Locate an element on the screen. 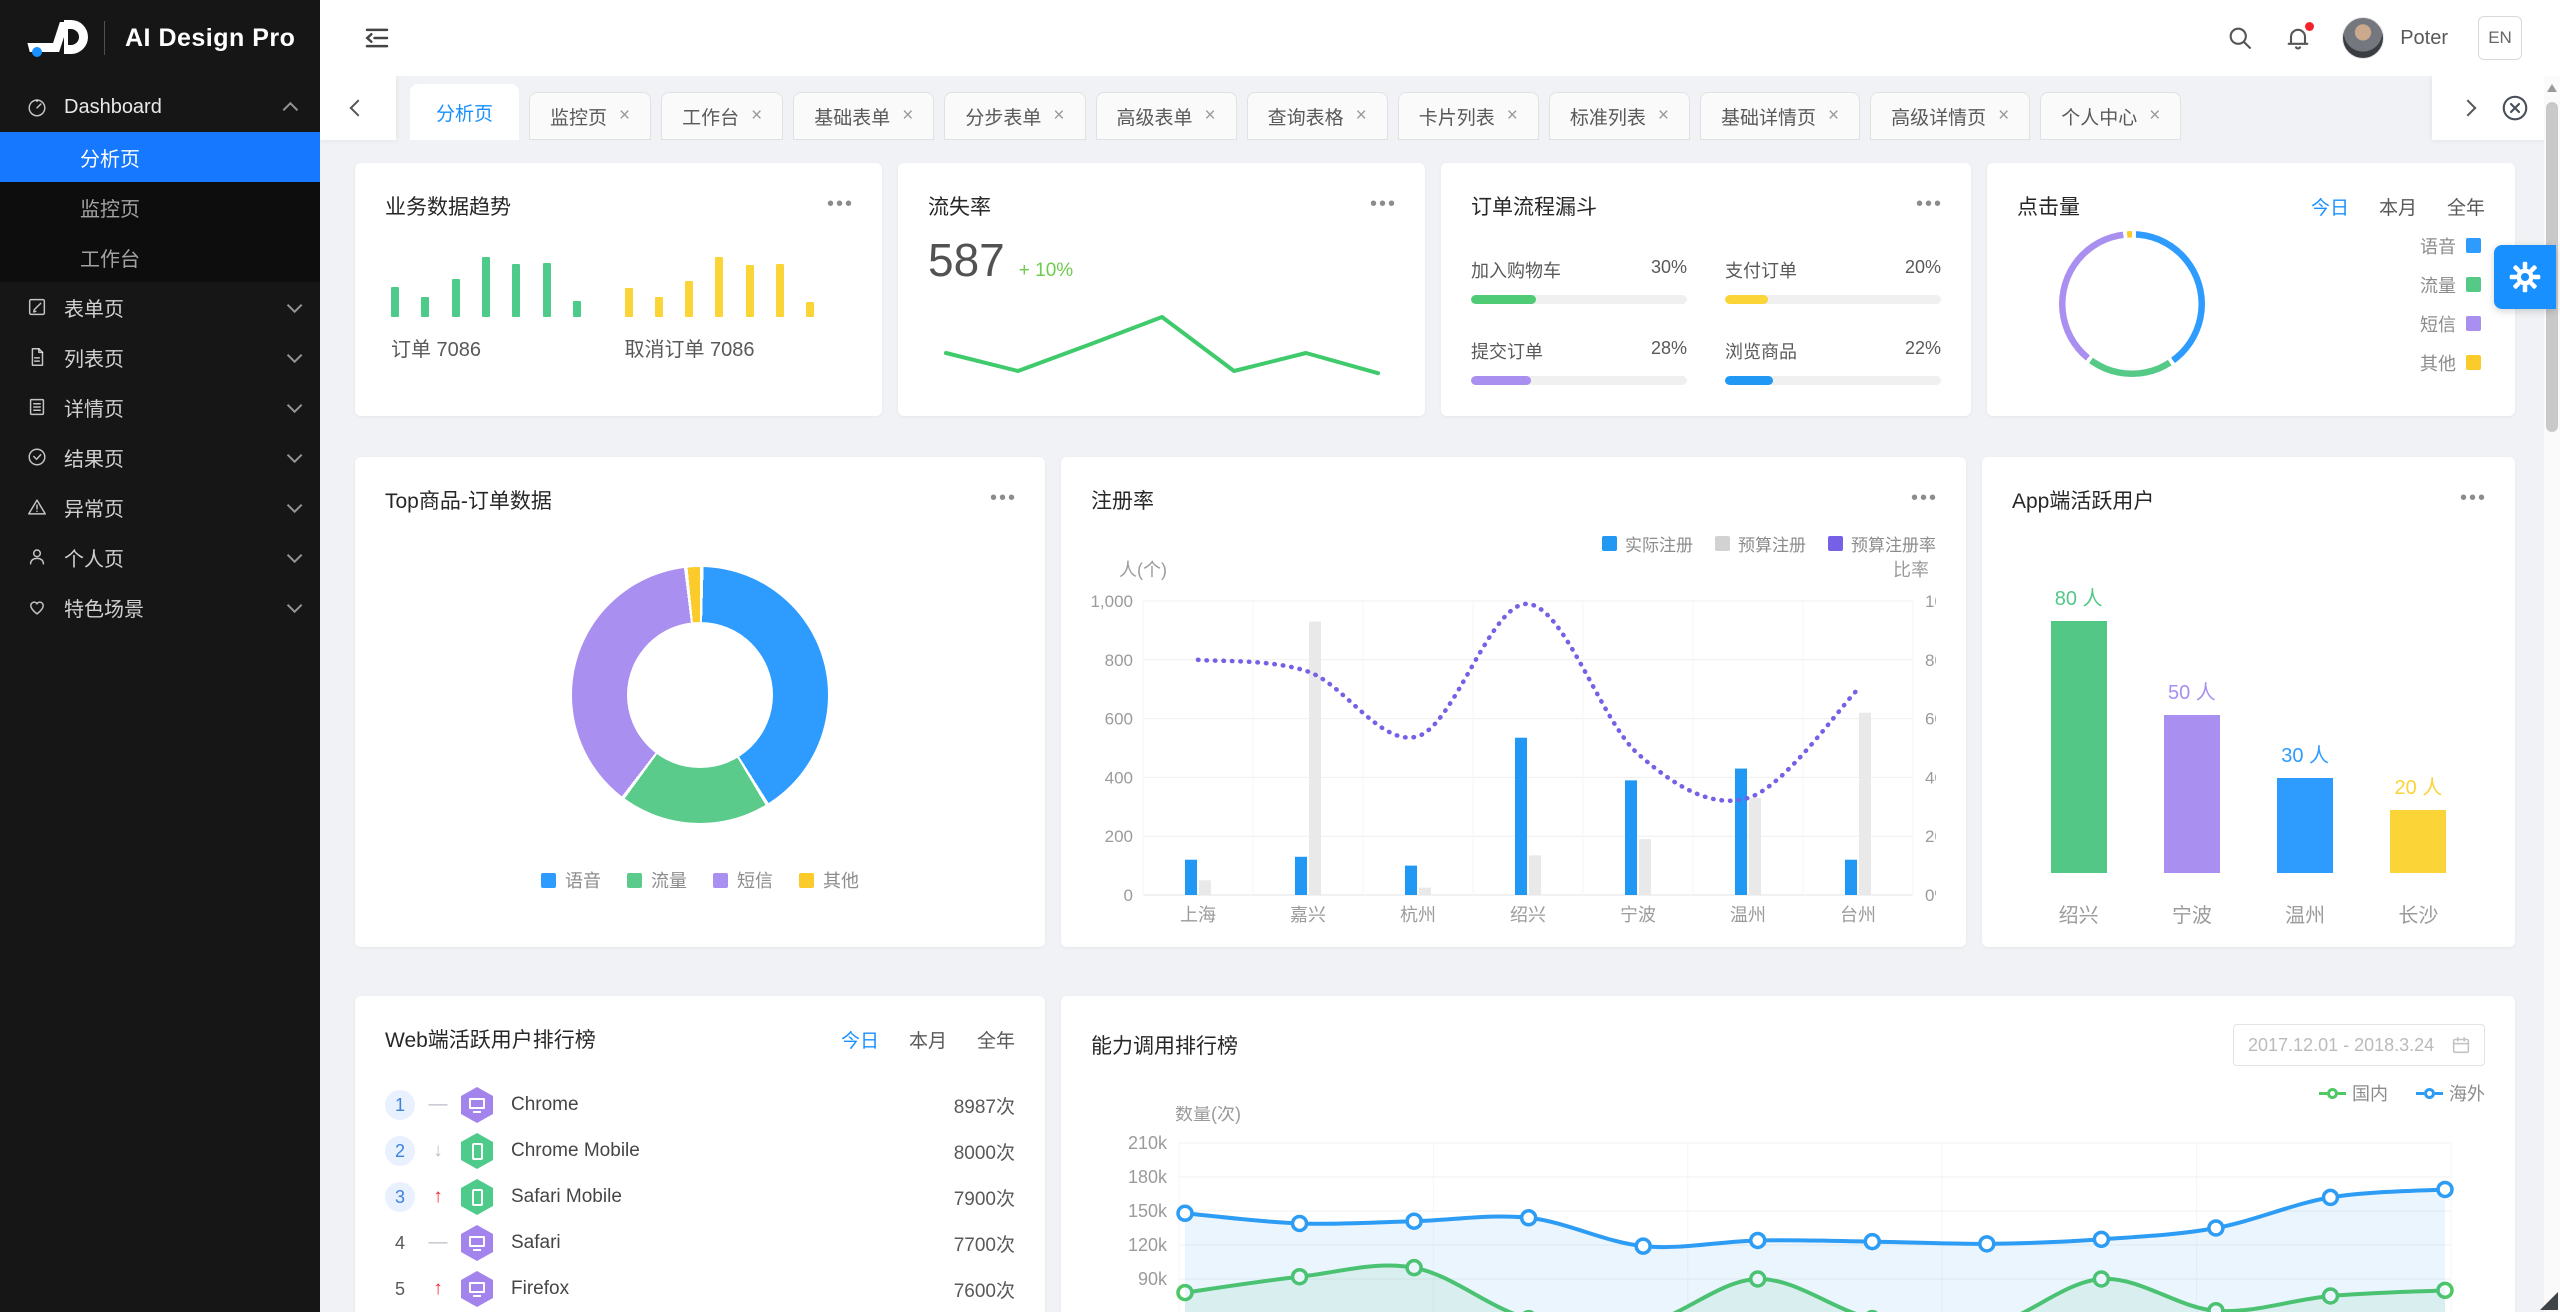  avatar is located at coordinates (2363, 38).